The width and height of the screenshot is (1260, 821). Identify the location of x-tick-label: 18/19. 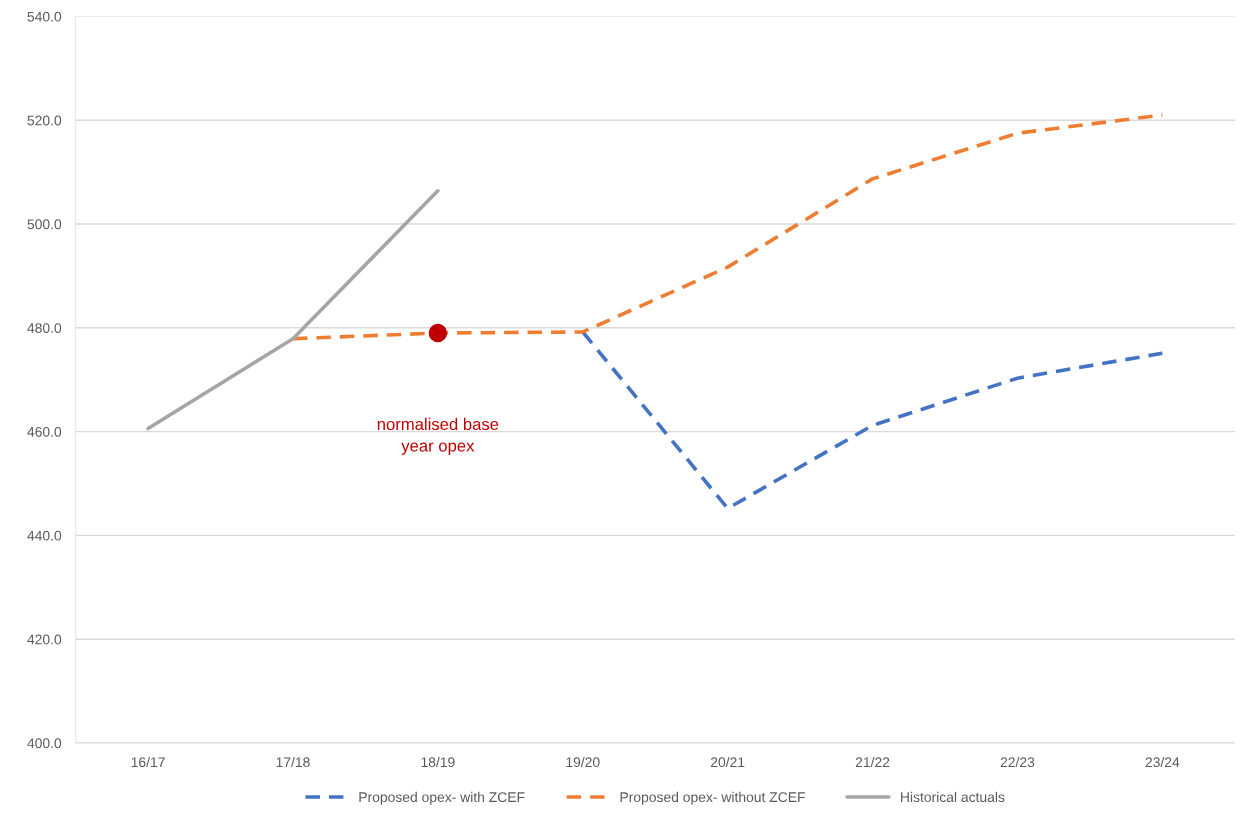
(438, 762).